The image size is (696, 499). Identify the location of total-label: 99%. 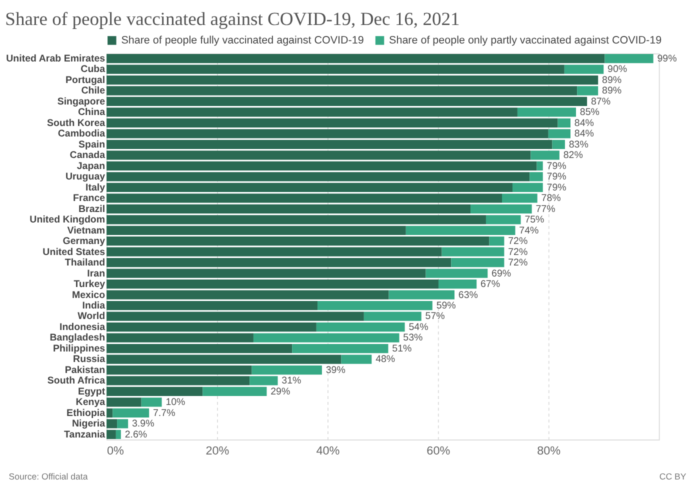
(667, 58).